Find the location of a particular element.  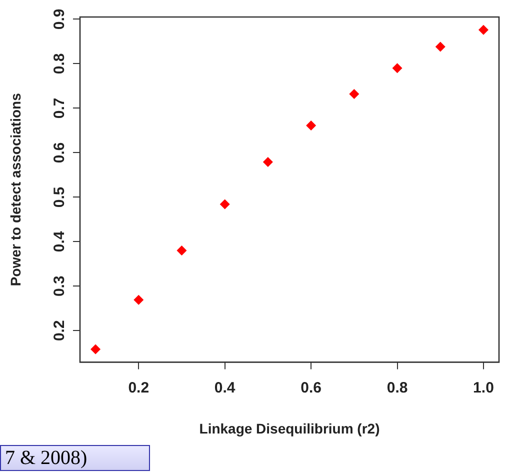

y-tick-label: 0.3 is located at coordinates (59, 286).